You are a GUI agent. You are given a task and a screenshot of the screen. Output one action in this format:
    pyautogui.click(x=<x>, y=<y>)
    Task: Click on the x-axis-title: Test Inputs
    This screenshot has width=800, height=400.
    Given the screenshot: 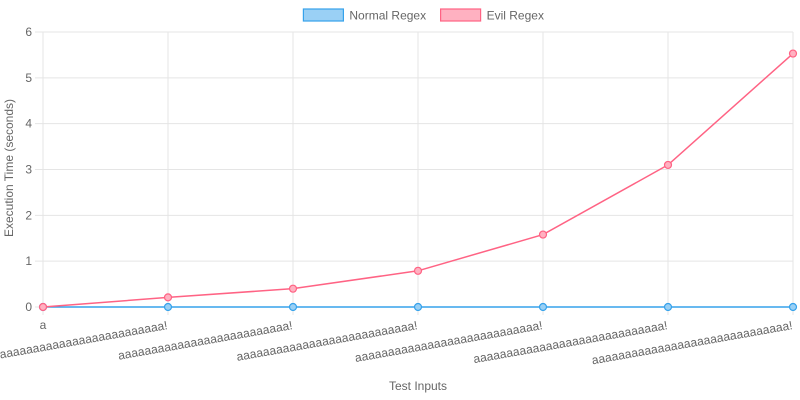 What is the action you would take?
    pyautogui.click(x=418, y=386)
    